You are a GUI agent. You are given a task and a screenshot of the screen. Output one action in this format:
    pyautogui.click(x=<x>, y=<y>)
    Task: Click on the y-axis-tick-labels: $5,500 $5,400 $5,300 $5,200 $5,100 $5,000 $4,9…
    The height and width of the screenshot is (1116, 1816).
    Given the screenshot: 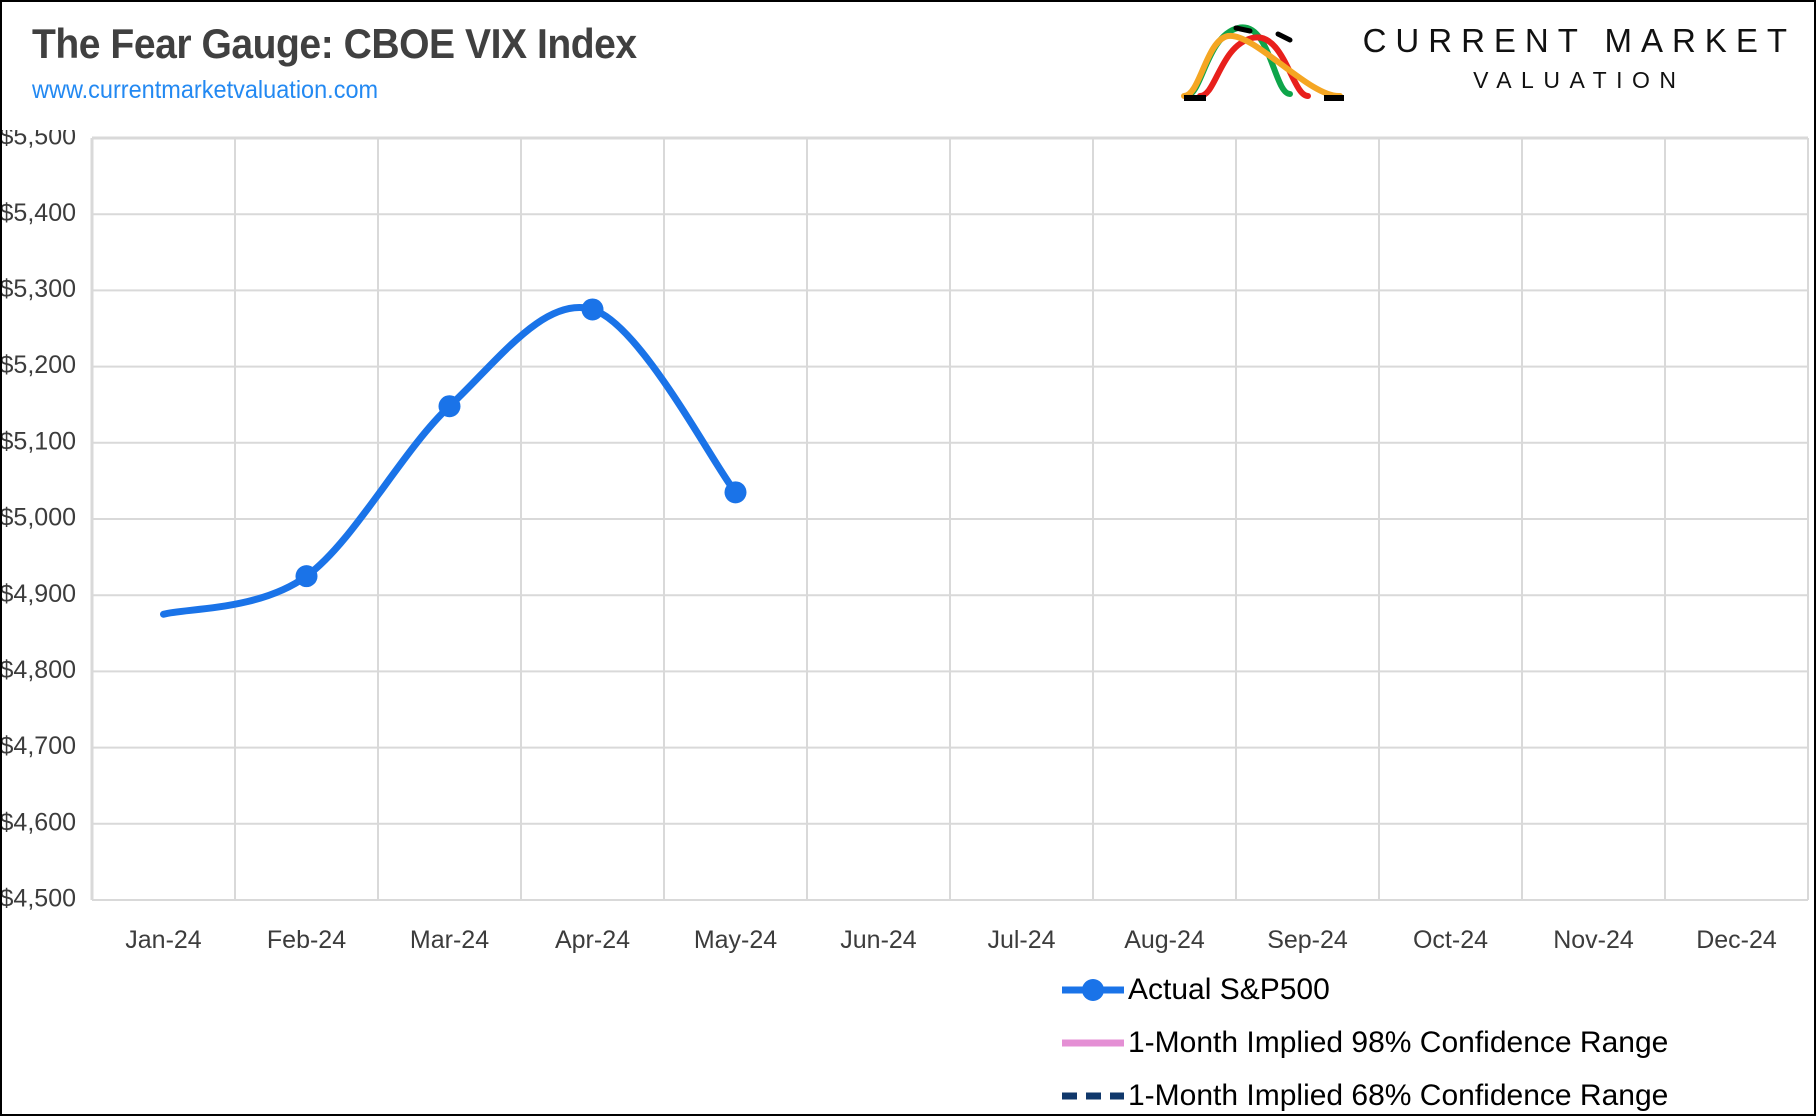 What is the action you would take?
    pyautogui.click(x=39, y=521)
    